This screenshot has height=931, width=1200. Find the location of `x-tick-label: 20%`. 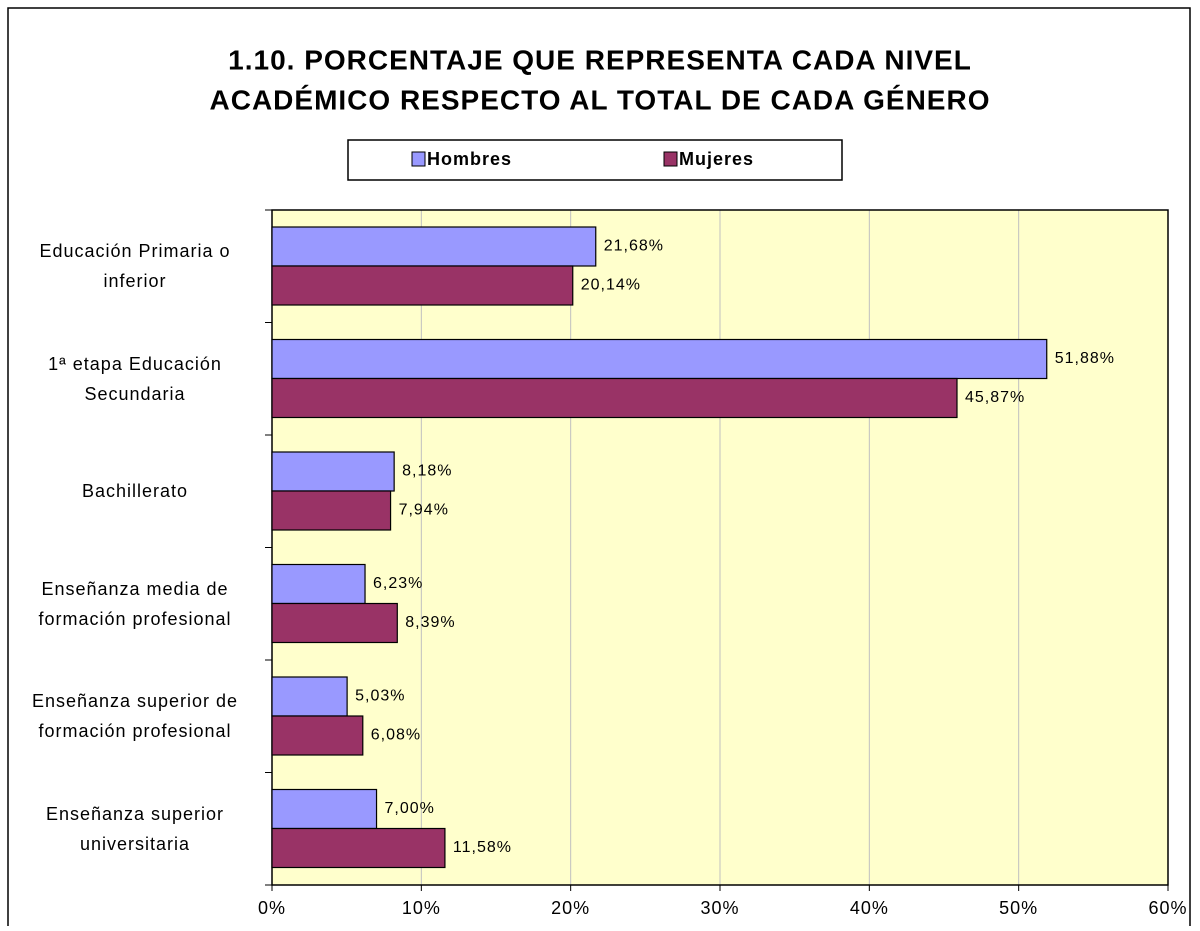

x-tick-label: 20% is located at coordinates (570, 908).